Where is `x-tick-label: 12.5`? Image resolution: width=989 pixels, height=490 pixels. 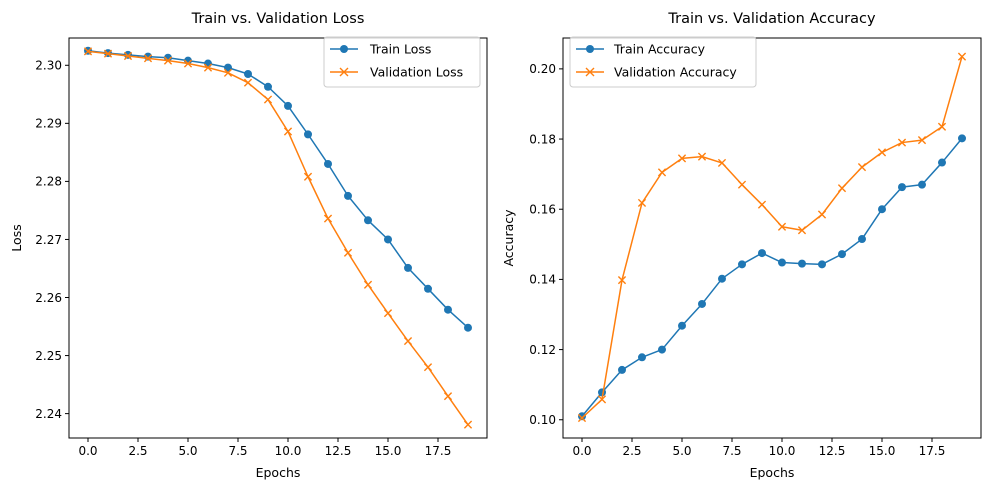
x-tick-label: 12.5 is located at coordinates (338, 451).